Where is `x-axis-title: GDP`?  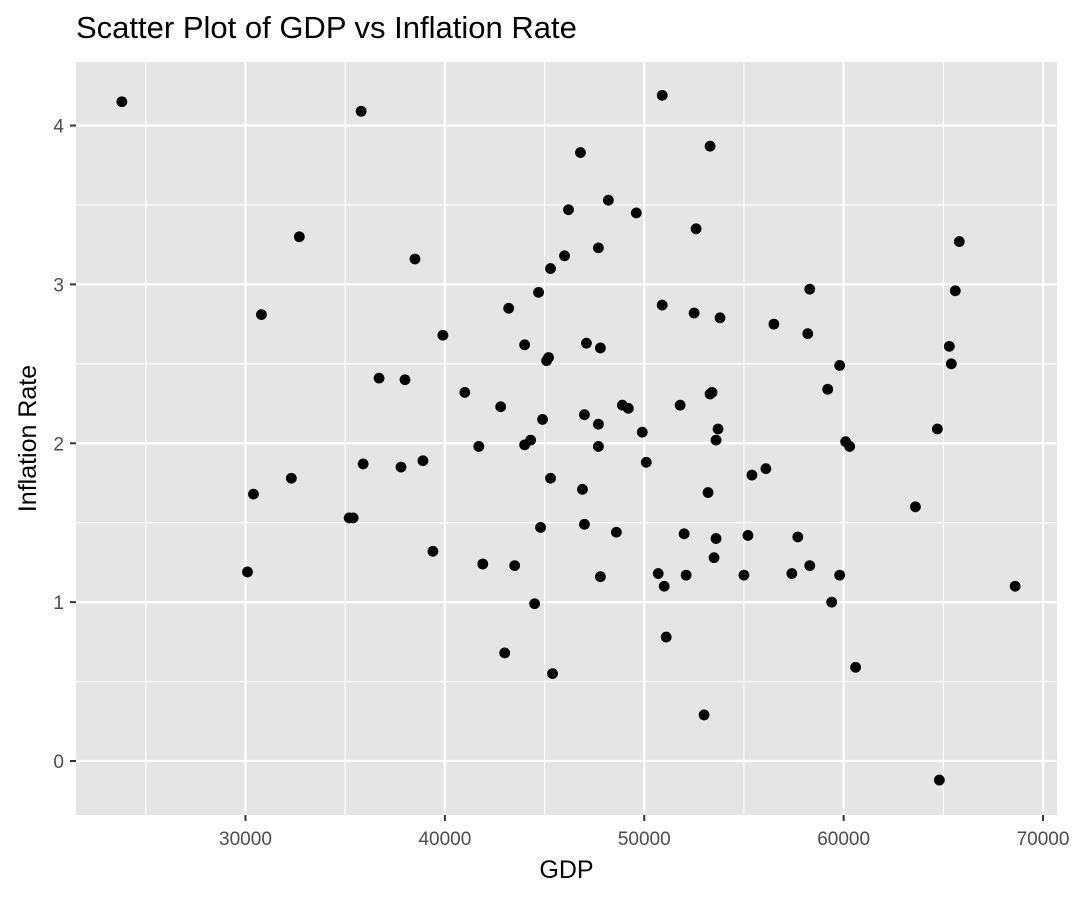 x-axis-title: GDP is located at coordinates (566, 870).